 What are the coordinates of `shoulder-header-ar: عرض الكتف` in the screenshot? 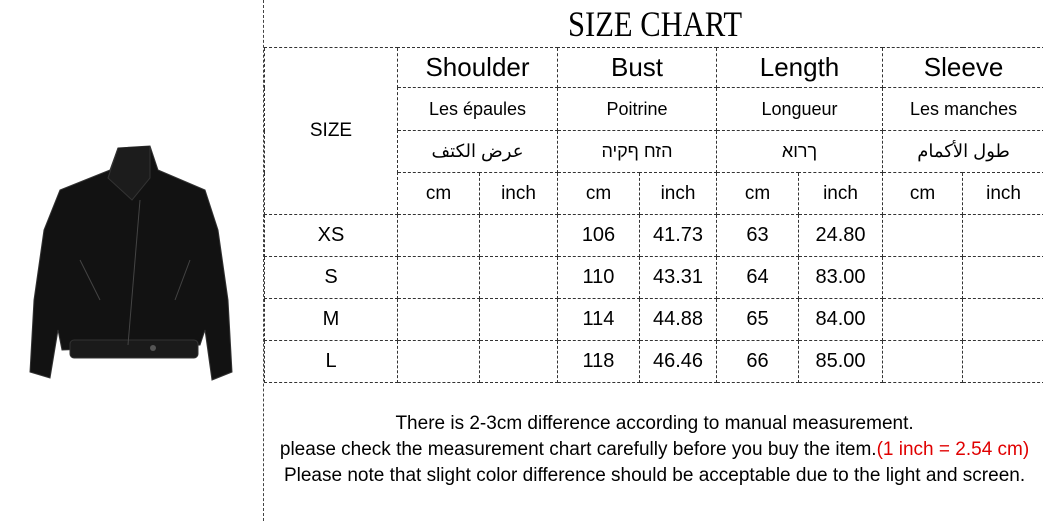 It's located at (477, 151).